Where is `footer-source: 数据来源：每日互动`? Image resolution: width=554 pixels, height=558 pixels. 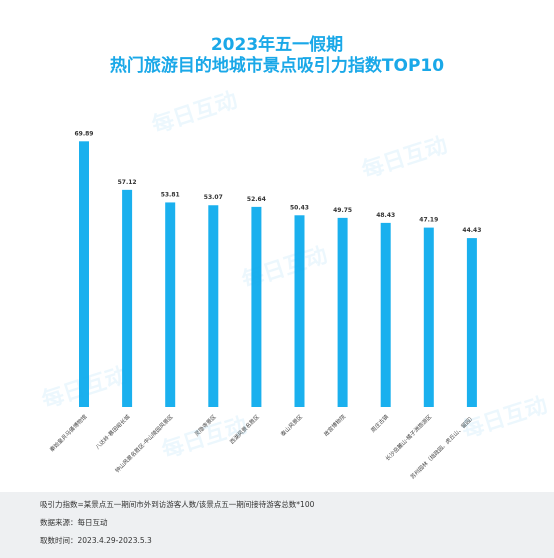
footer-source: 数据来源：每日互动 is located at coordinates (74, 522).